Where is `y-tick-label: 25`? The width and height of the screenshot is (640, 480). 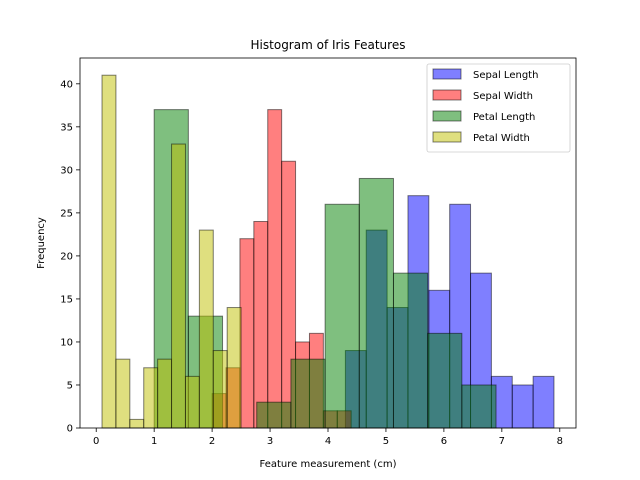 y-tick-label: 25 is located at coordinates (66, 213).